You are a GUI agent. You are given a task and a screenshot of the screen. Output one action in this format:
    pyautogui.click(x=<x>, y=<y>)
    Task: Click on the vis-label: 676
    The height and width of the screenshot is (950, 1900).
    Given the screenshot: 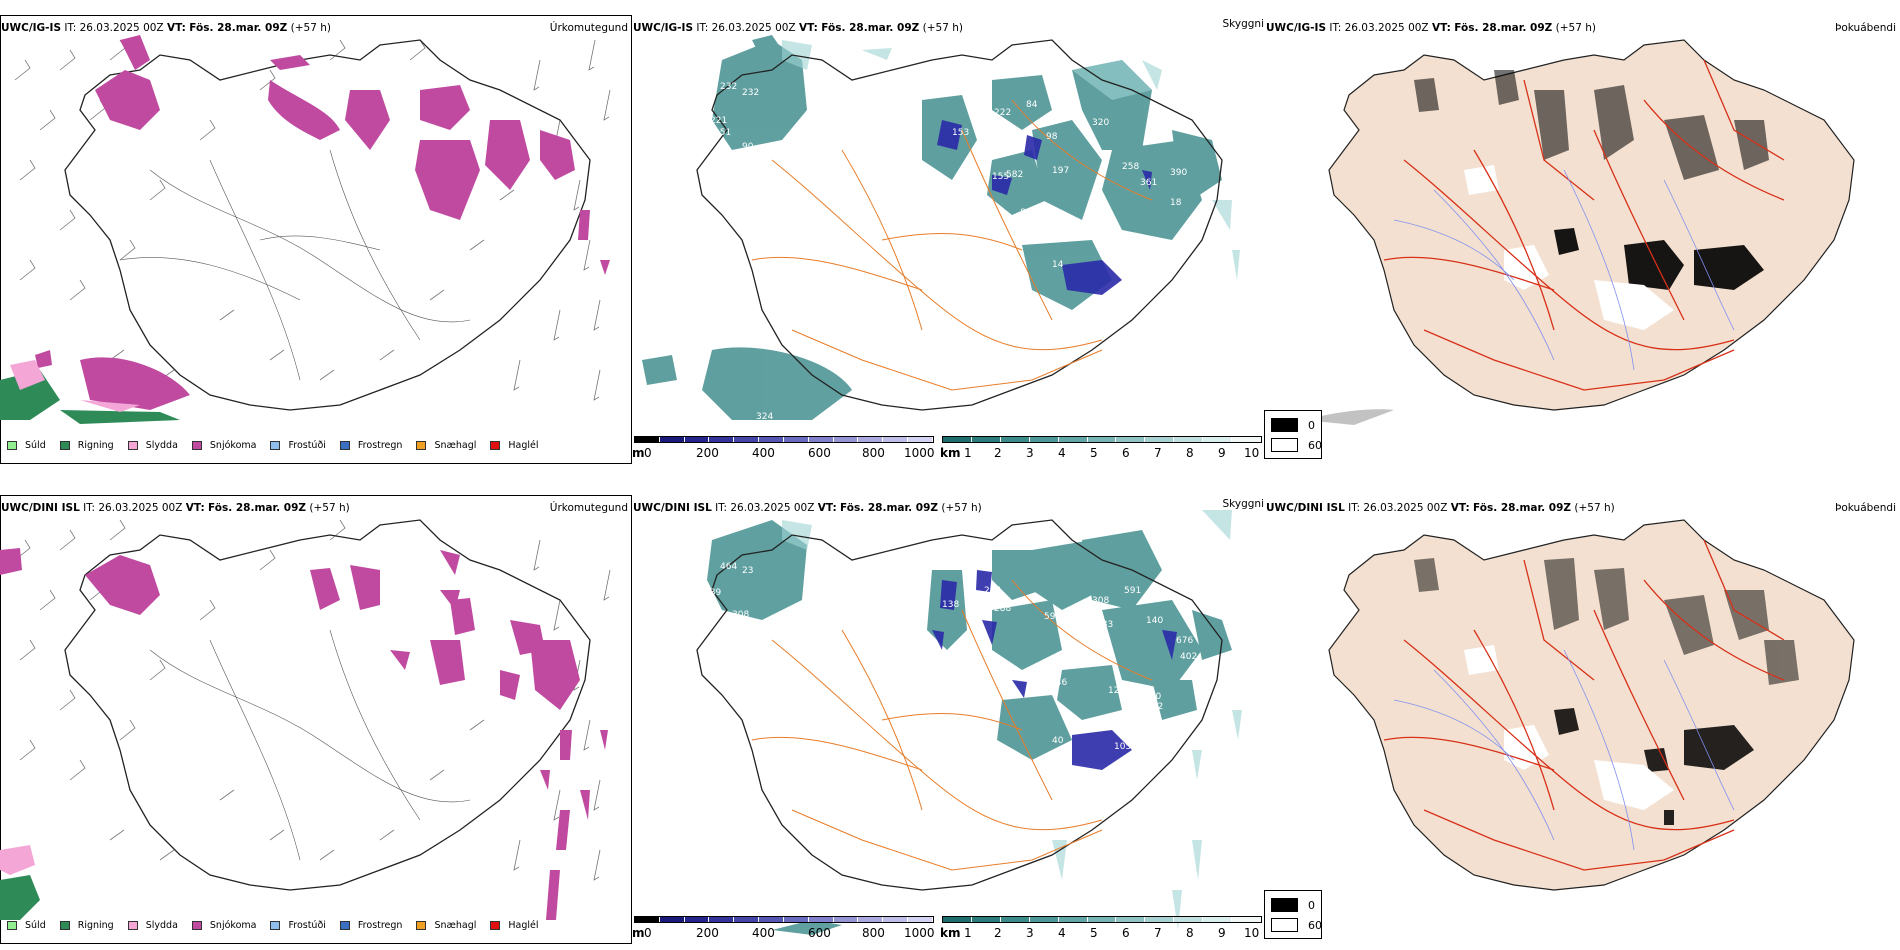 What is the action you would take?
    pyautogui.click(x=1185, y=641)
    